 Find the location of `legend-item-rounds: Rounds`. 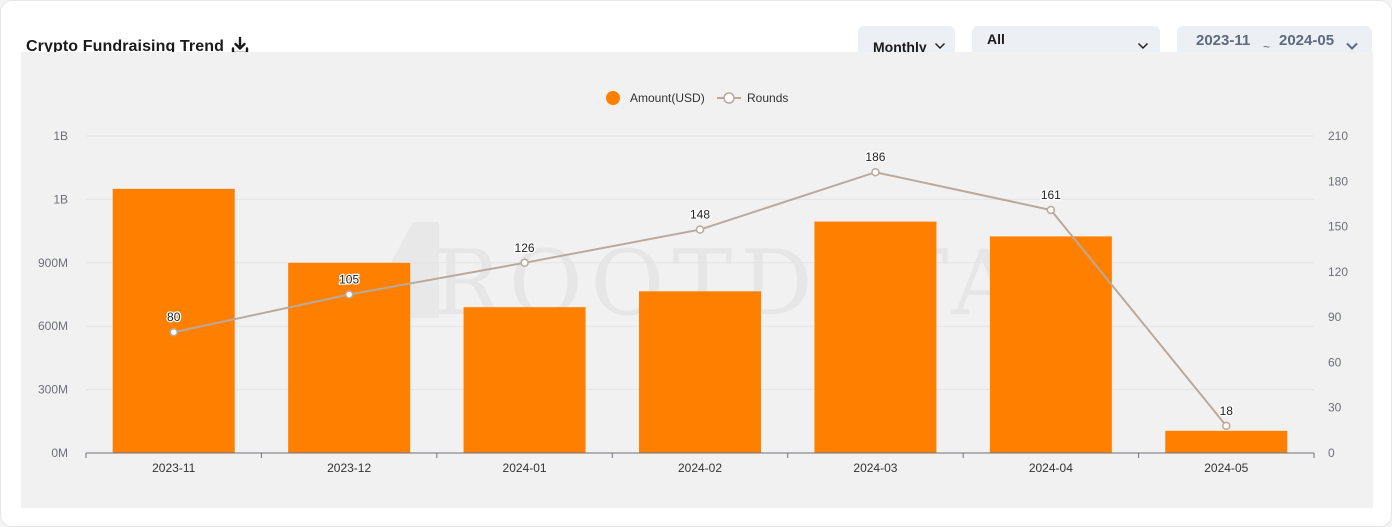

legend-item-rounds: Rounds is located at coordinates (752, 98).